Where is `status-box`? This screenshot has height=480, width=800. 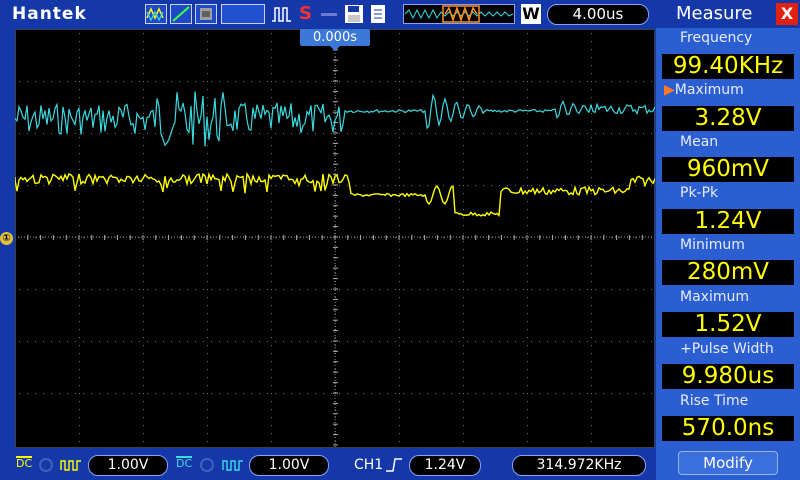
status-box is located at coordinates (243, 14).